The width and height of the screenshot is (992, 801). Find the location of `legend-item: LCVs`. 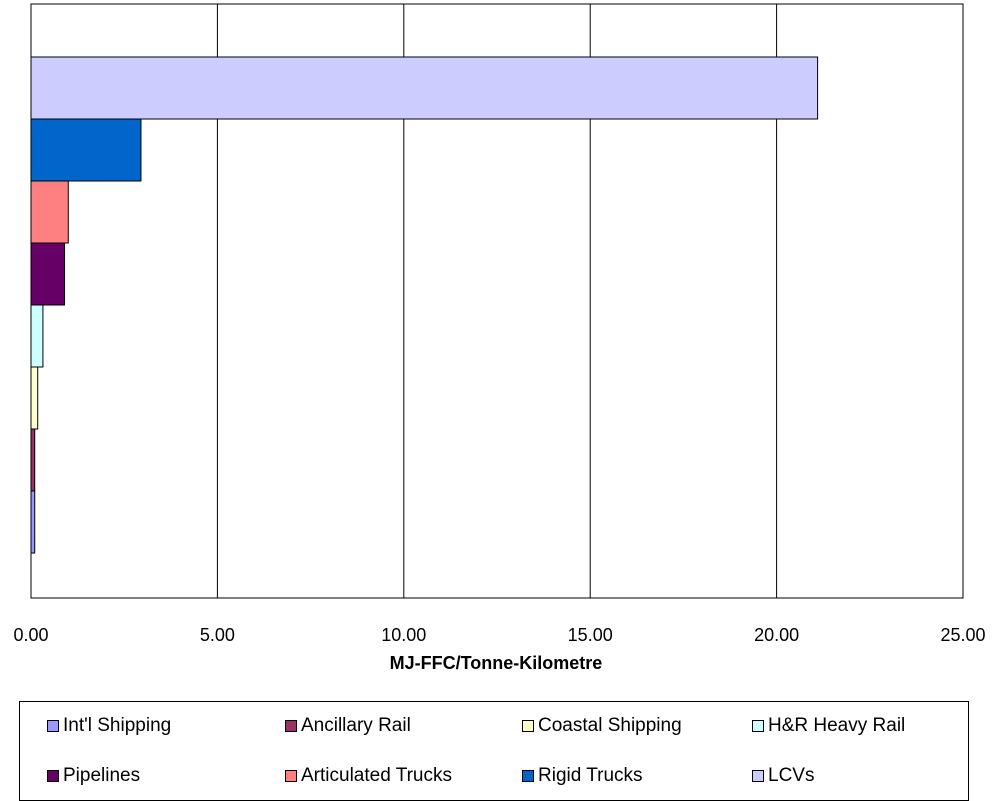

legend-item: LCVs is located at coordinates (783, 776).